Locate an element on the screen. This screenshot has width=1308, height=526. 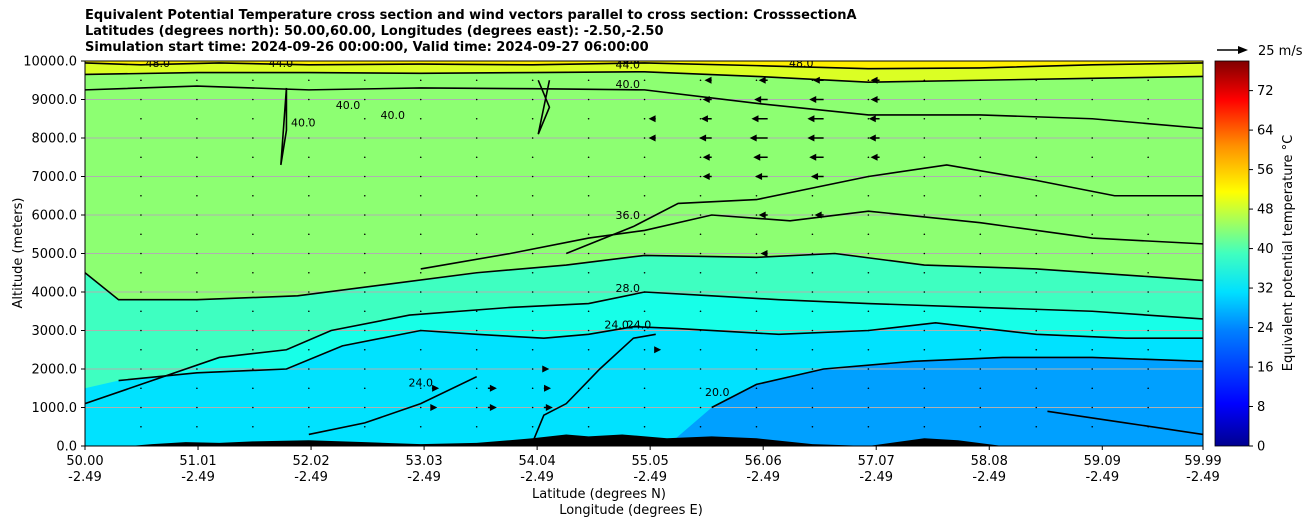
y-tick-label: 9000.0 is located at coordinates (55, 100).